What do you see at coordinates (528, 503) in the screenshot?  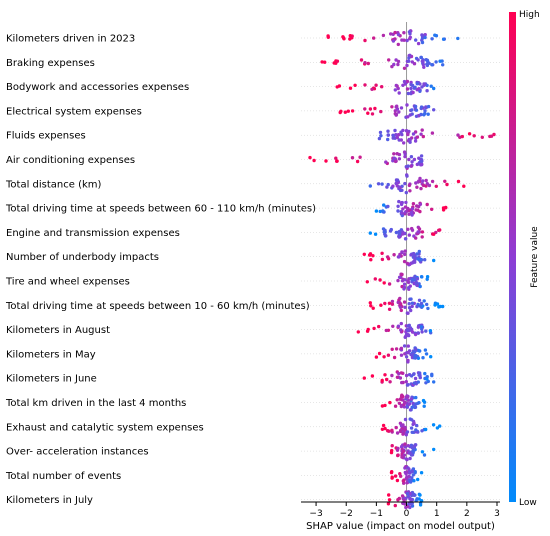 I see `colorbar-low-label: Low` at bounding box center [528, 503].